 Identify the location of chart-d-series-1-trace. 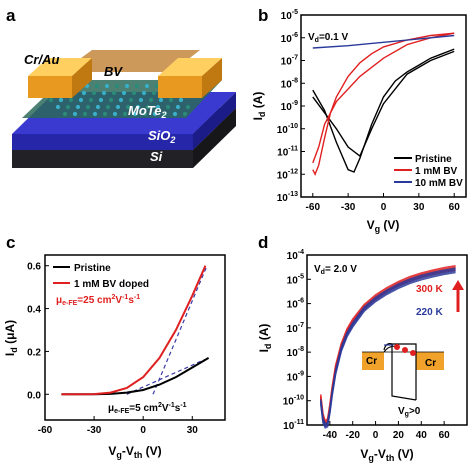
(387, 346).